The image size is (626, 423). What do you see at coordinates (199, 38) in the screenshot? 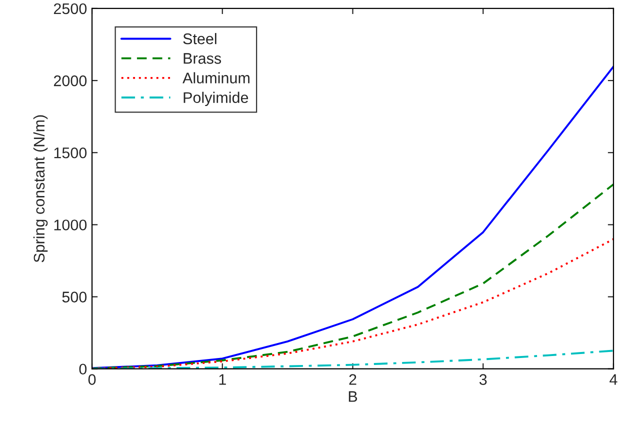
I see `legend-label: Steel` at bounding box center [199, 38].